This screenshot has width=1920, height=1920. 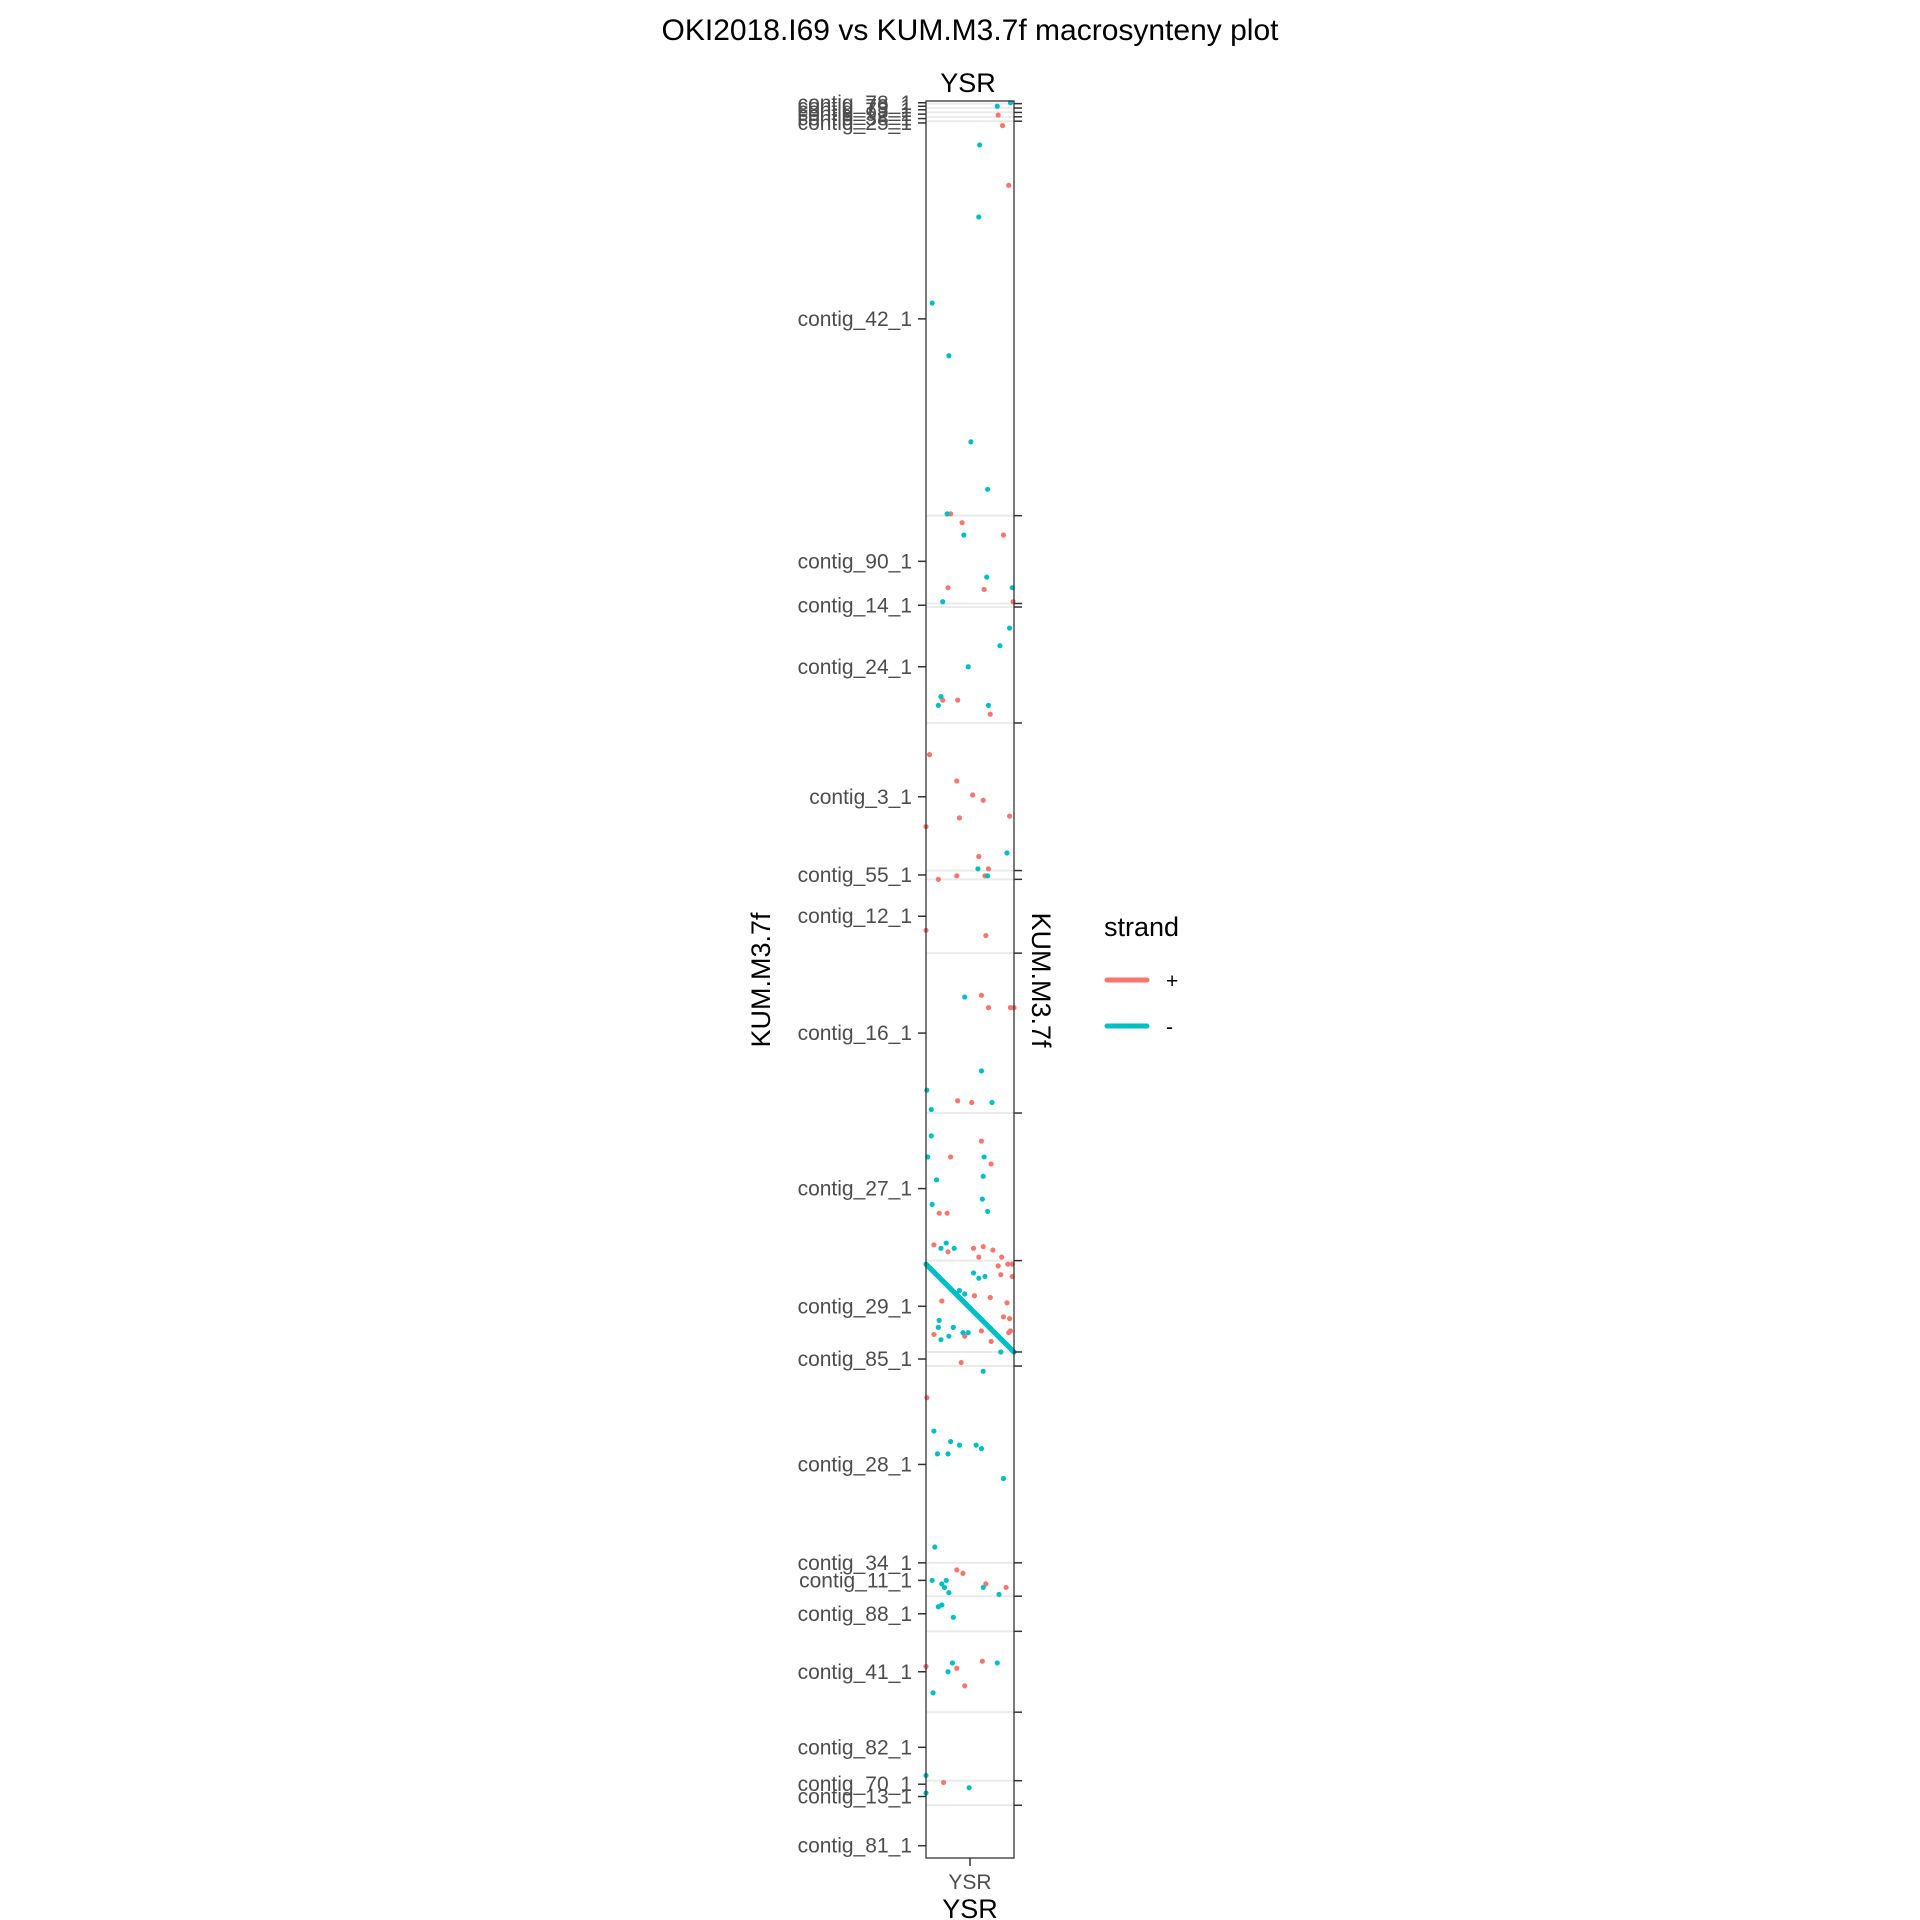 What do you see at coordinates (855, 1189) in the screenshot?
I see `contig-tick-label: contig_27_1` at bounding box center [855, 1189].